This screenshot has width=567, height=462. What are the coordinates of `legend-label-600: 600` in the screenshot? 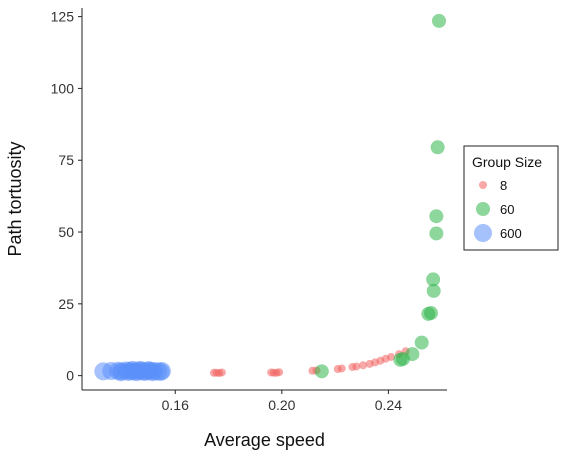 It's located at (511, 233).